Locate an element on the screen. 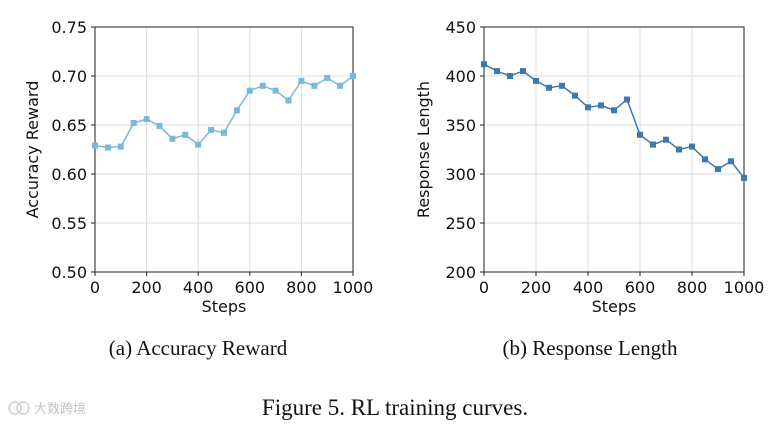 The height and width of the screenshot is (427, 779). figure-caption: Figure 5. RL training curves. is located at coordinates (395, 407).